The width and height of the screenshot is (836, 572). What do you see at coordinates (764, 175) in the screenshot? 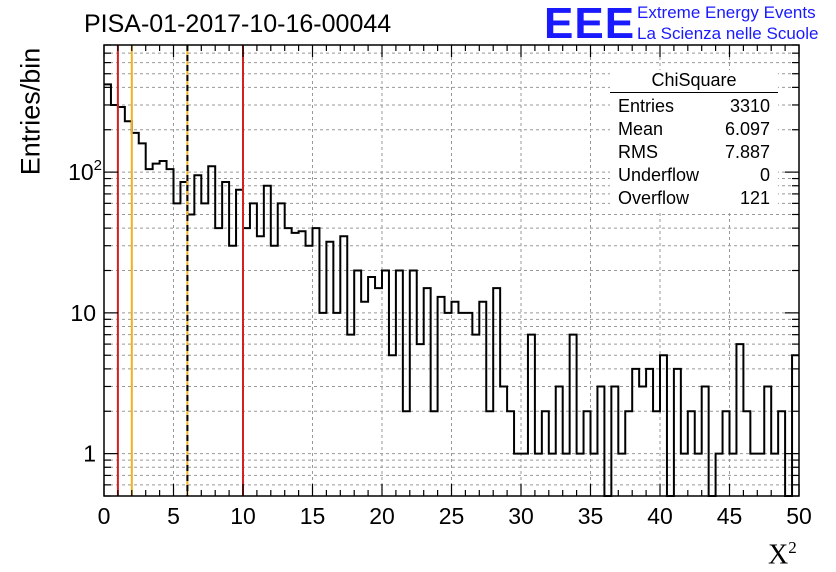
I see `stats-value: 0` at bounding box center [764, 175].